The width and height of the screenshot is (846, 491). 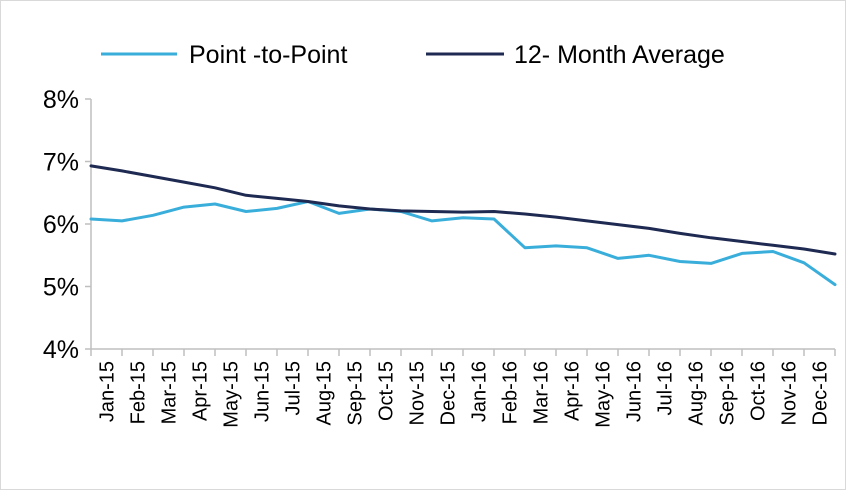 What do you see at coordinates (573, 391) in the screenshot?
I see `x-tick-label: Apr-16` at bounding box center [573, 391].